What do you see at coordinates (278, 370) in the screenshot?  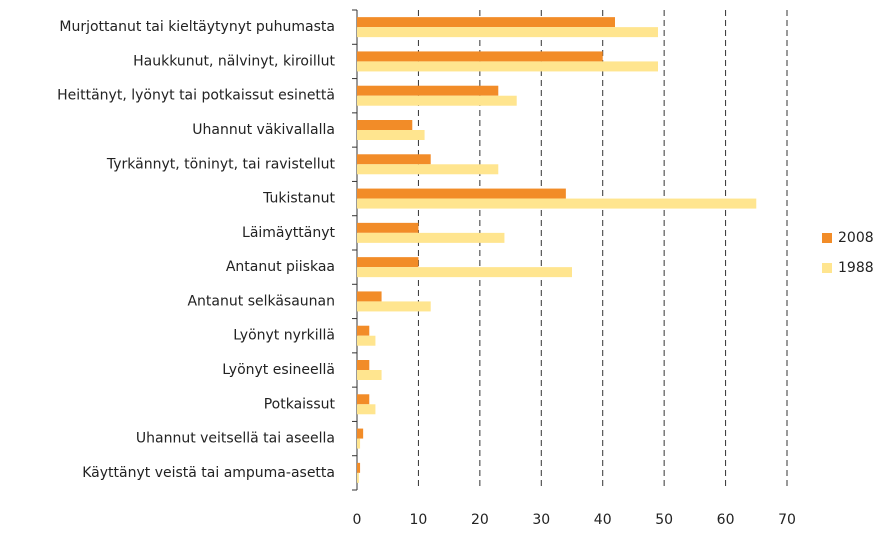 I see `y-tick-label: Lyönyt esineellä` at bounding box center [278, 370].